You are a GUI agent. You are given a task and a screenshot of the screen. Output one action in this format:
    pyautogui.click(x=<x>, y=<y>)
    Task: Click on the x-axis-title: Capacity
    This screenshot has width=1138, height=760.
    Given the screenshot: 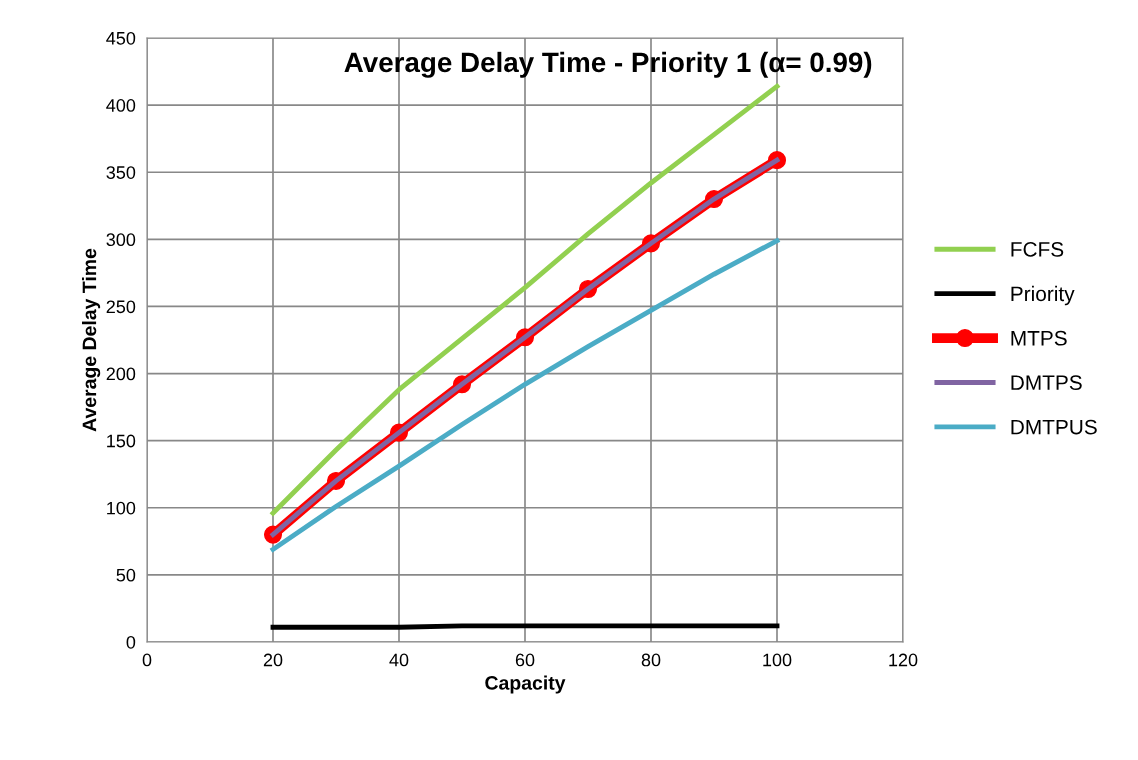 What is the action you would take?
    pyautogui.click(x=525, y=684)
    